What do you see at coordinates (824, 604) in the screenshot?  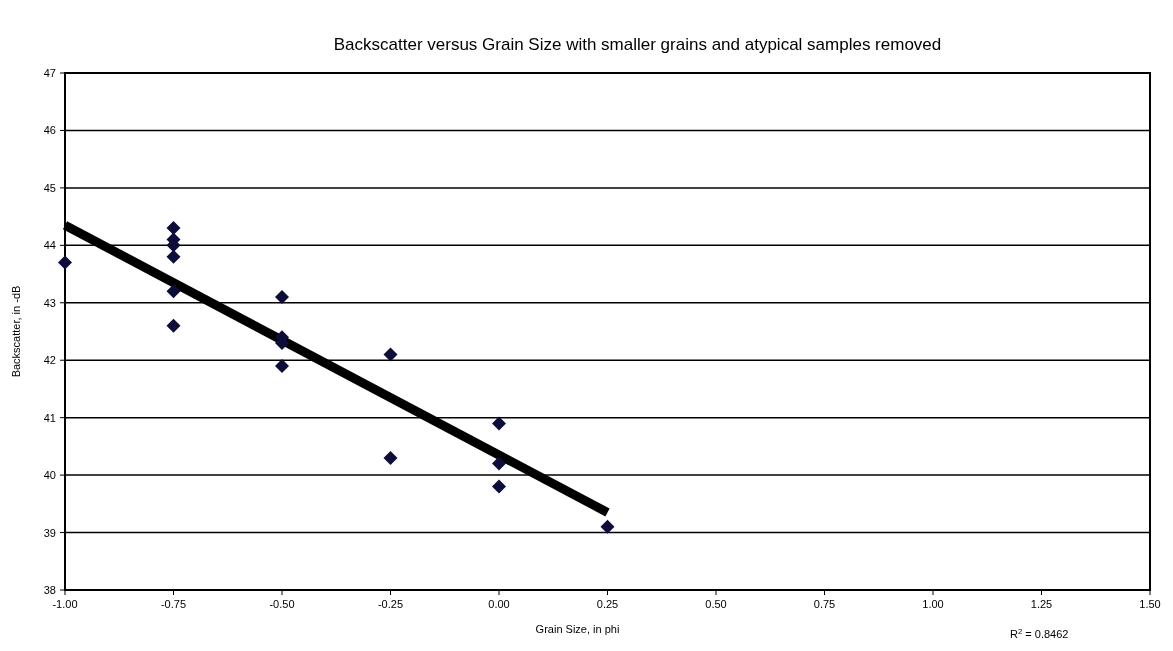 I see `x-tick-label: 0.75` at bounding box center [824, 604].